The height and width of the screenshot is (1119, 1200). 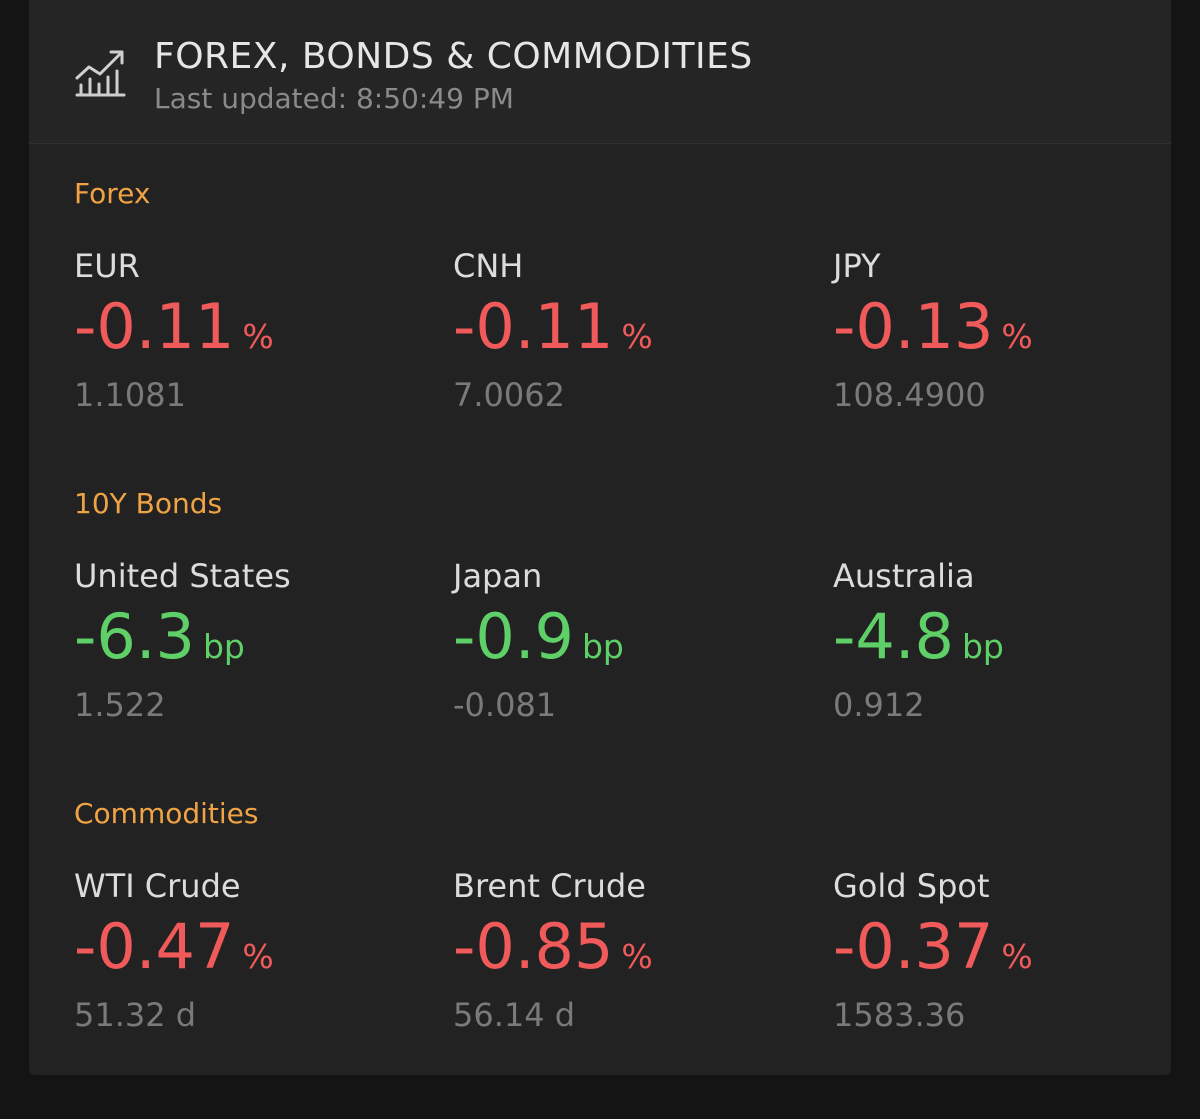 I want to click on quote-change: -4.8 bp, so click(x=918, y=642).